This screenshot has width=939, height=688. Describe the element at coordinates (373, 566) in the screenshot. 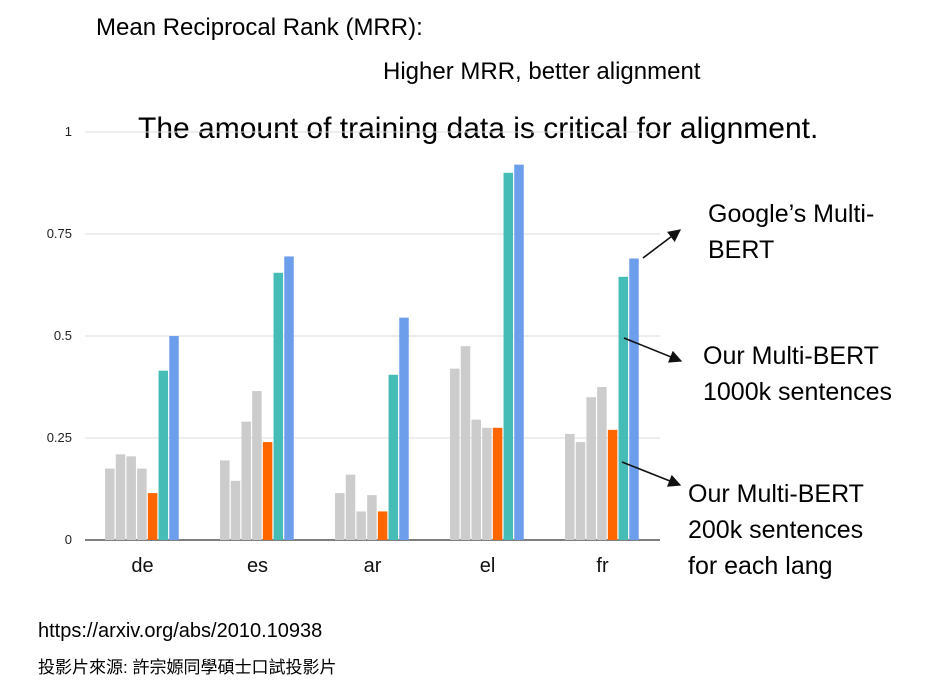

I see `x-category-label: ar` at that location.